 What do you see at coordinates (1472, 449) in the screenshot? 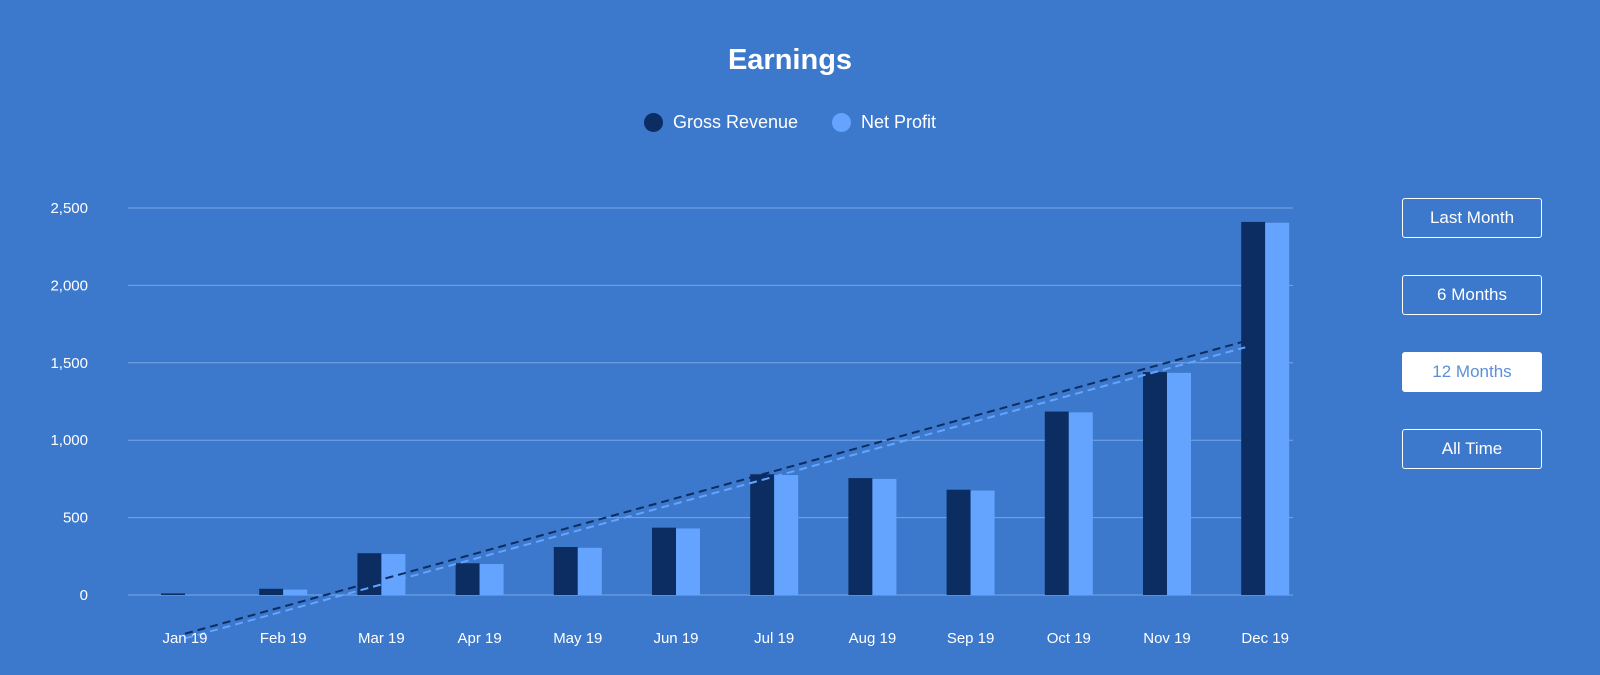
I see `all-time-button: All Time` at bounding box center [1472, 449].